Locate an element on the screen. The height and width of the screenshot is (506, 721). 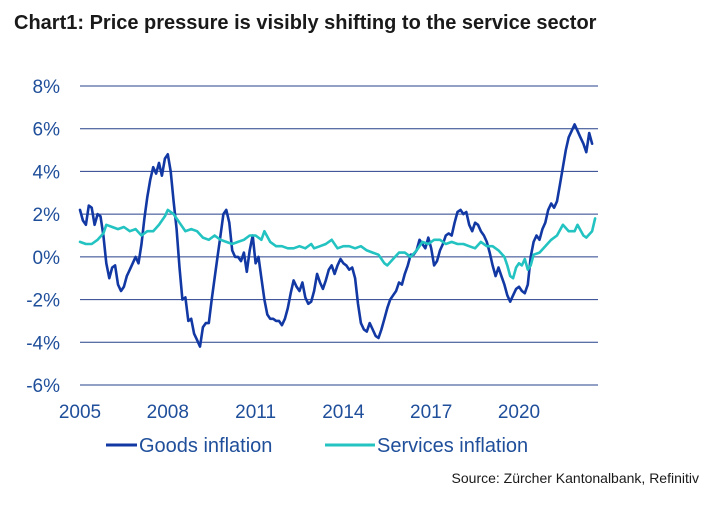
x-tick-label: 2020 is located at coordinates (519, 412).